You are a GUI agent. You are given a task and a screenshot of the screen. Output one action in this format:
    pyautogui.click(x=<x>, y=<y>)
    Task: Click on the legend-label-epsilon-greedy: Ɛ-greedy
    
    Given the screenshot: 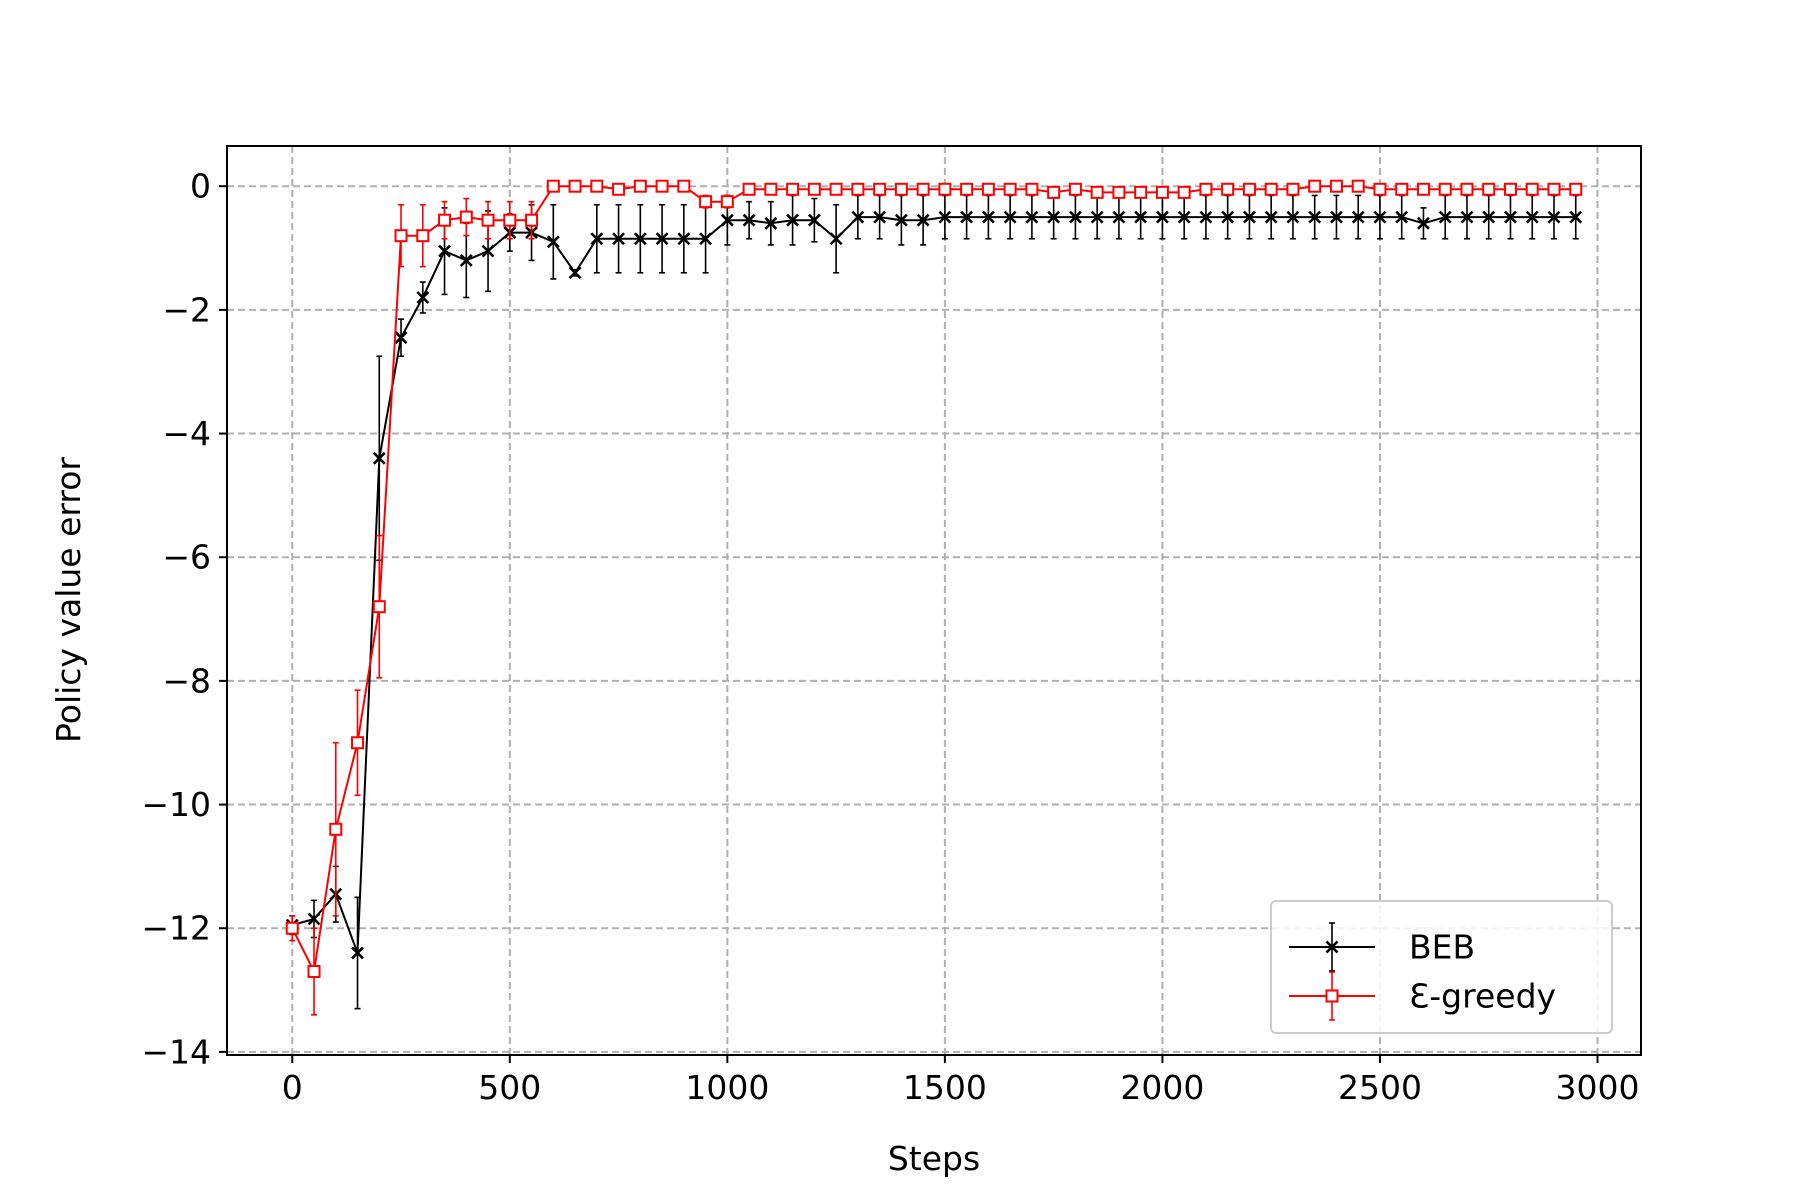 What is the action you would take?
    pyautogui.click(x=1482, y=996)
    